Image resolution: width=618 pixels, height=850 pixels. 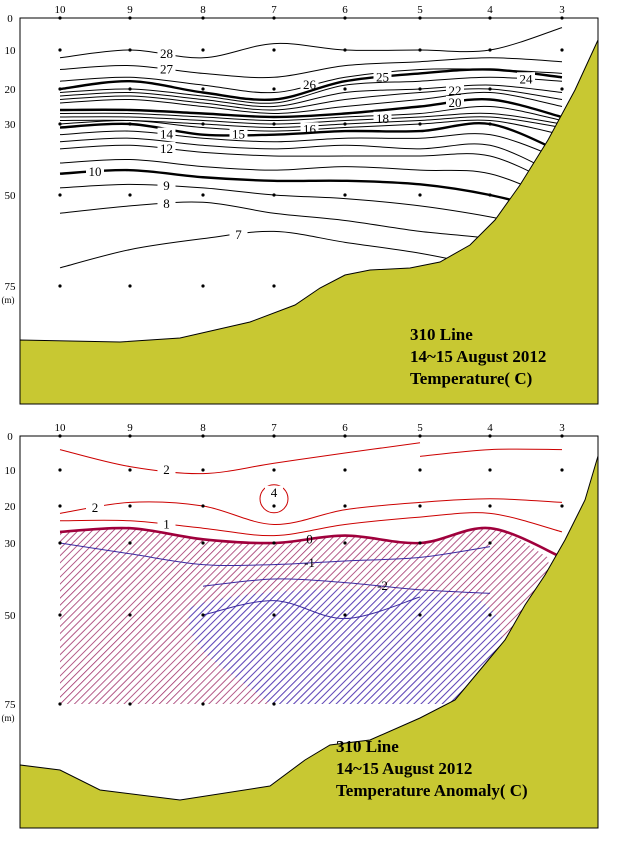 What do you see at coordinates (382, 118) in the screenshot?
I see `contour-label: 18` at bounding box center [382, 118].